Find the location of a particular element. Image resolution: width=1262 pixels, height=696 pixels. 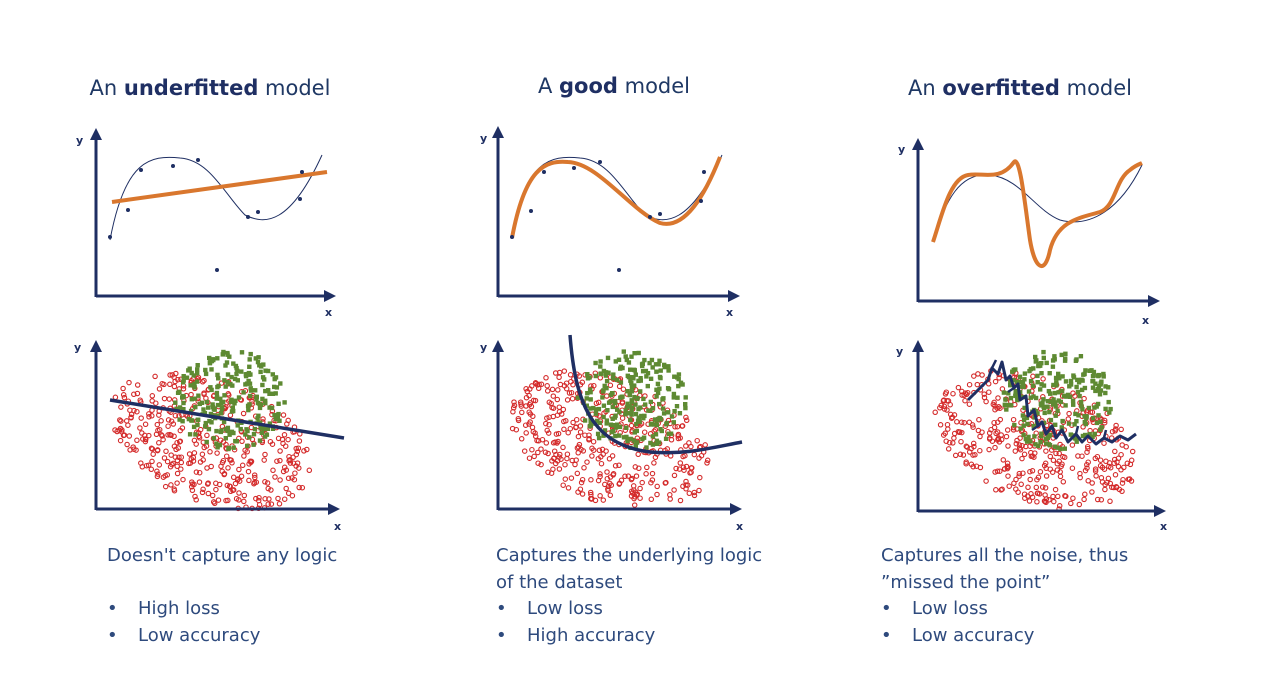

regression-plot: y x is located at coordinates (206, 223).